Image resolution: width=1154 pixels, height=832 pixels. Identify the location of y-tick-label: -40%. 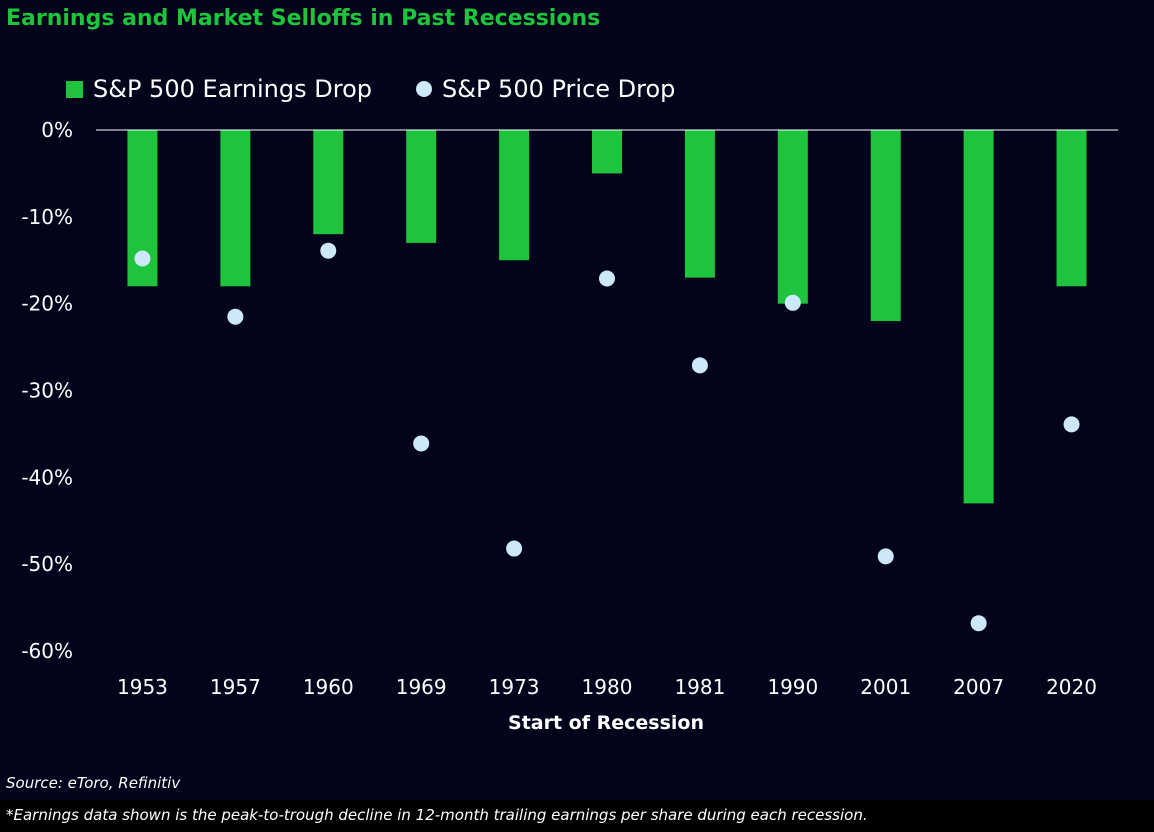
(47, 477).